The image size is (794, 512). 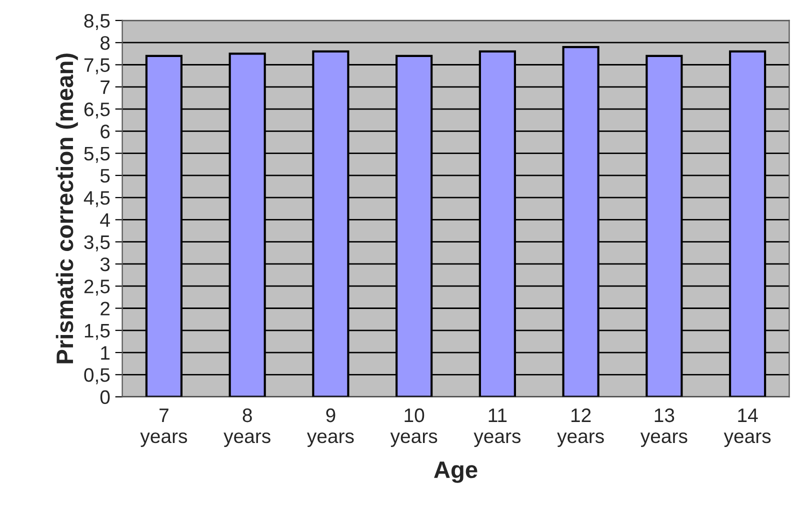 What do you see at coordinates (67, 209) in the screenshot?
I see `y-axis-title: Prismatic correction (mean)` at bounding box center [67, 209].